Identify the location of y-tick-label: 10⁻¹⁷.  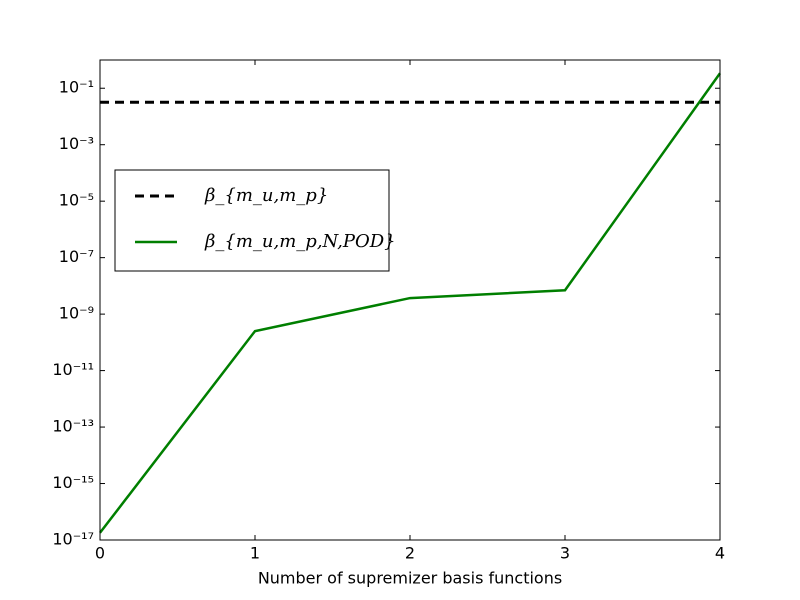
(73, 539).